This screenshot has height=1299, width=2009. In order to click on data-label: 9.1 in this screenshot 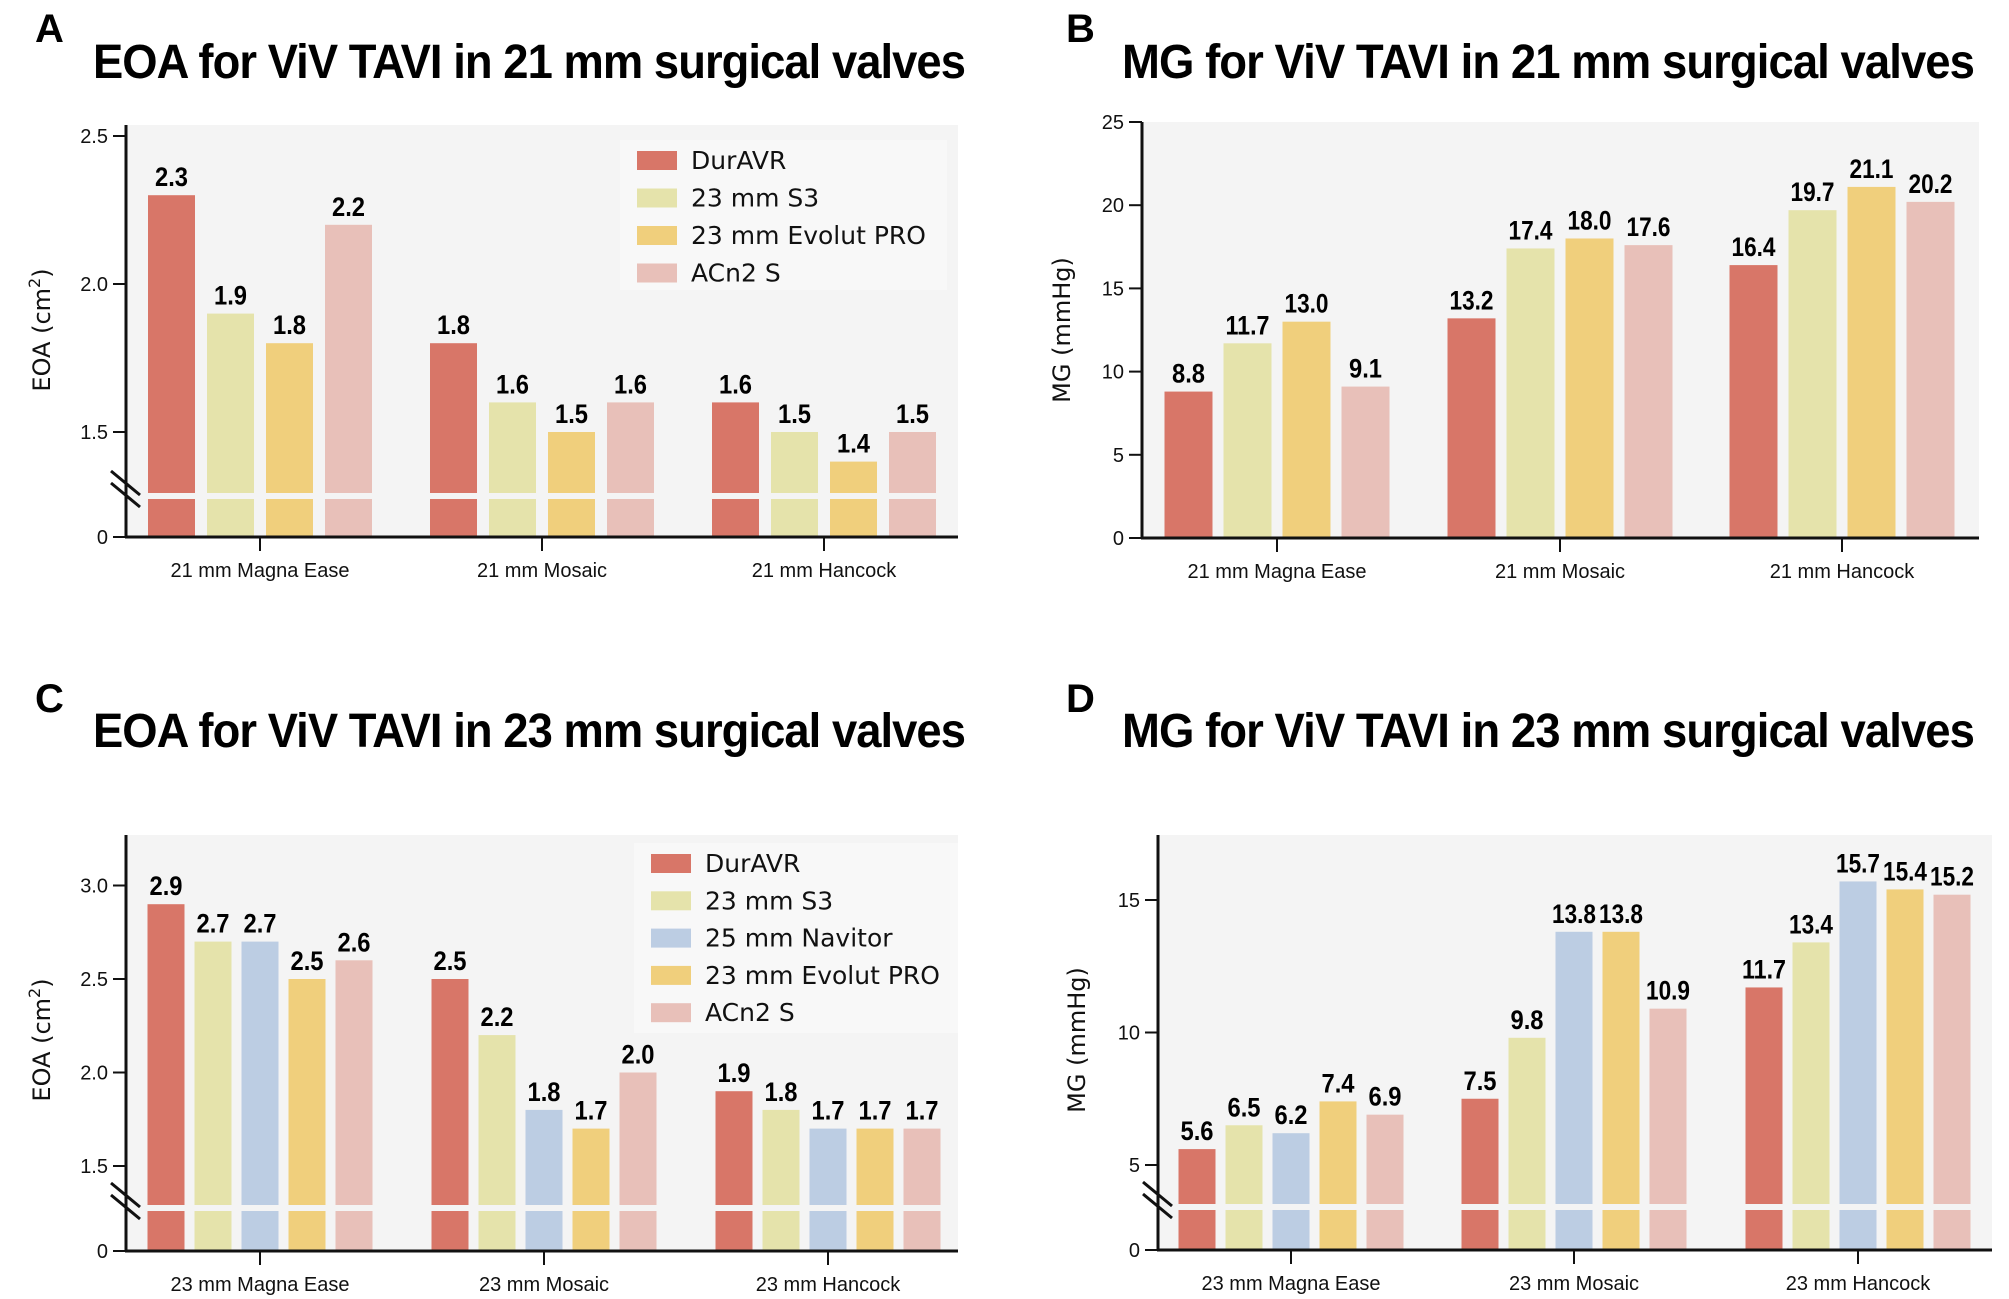, I will do `click(1365, 369)`.